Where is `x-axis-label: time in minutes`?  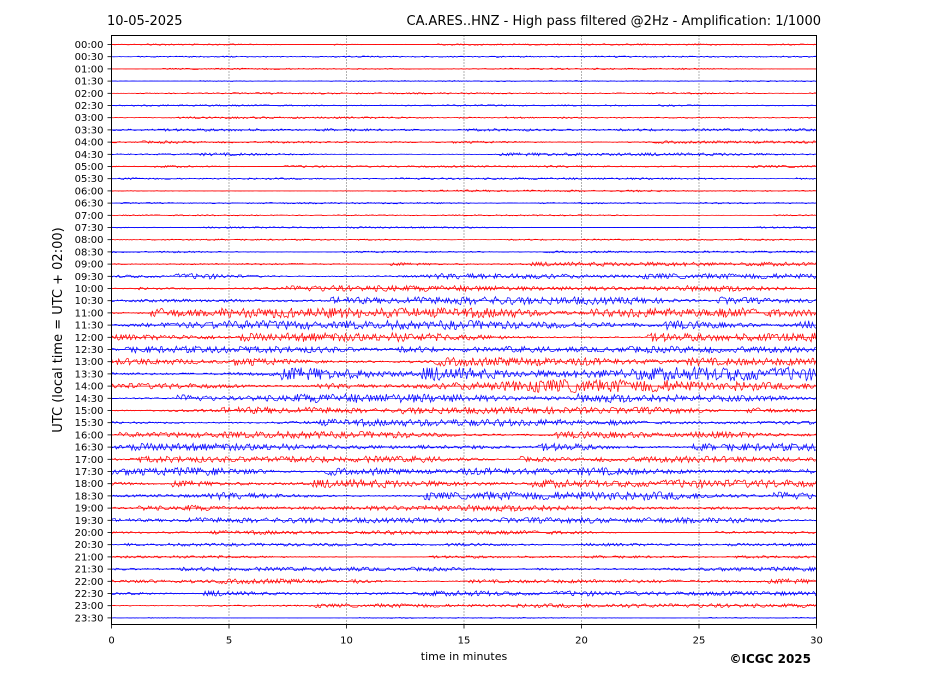 x-axis-label: time in minutes is located at coordinates (464, 656).